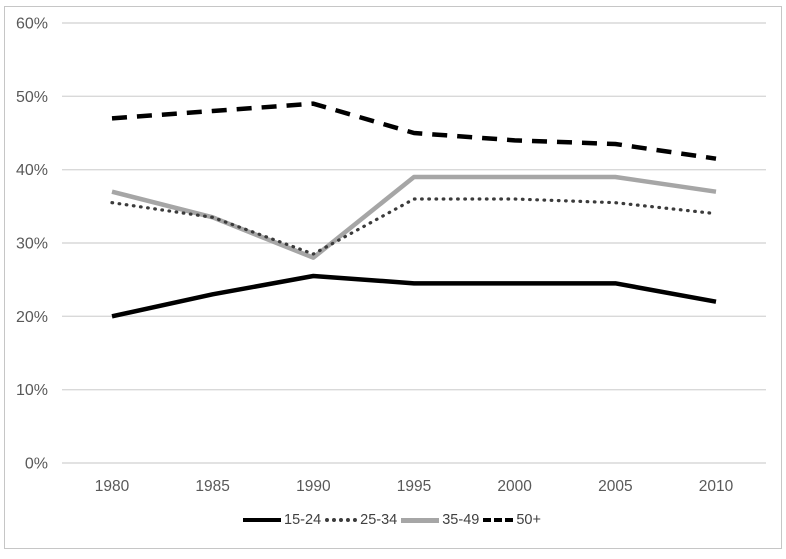 This screenshot has height=559, width=786. What do you see at coordinates (498, 520) in the screenshot?
I see `legend-swatch-dashed-line` at bounding box center [498, 520].